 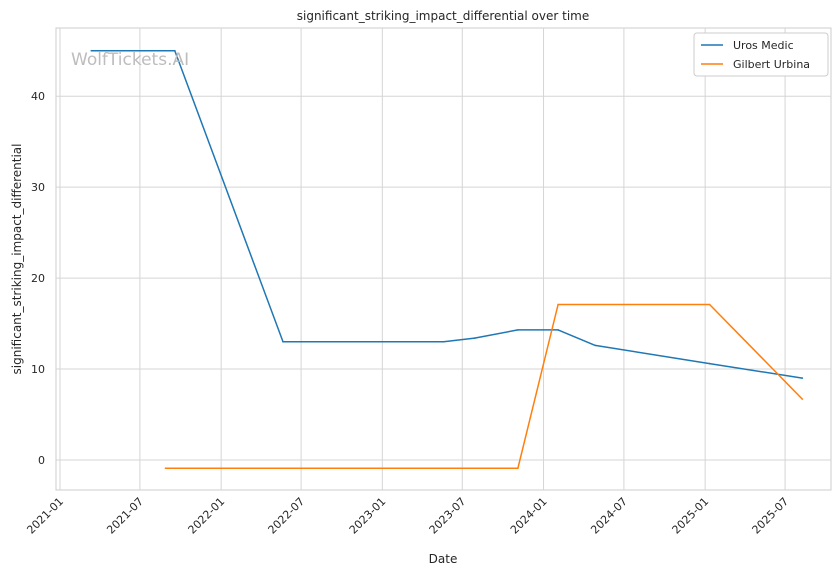 I want to click on x-tick-label: 2024-07, so click(x=609, y=516).